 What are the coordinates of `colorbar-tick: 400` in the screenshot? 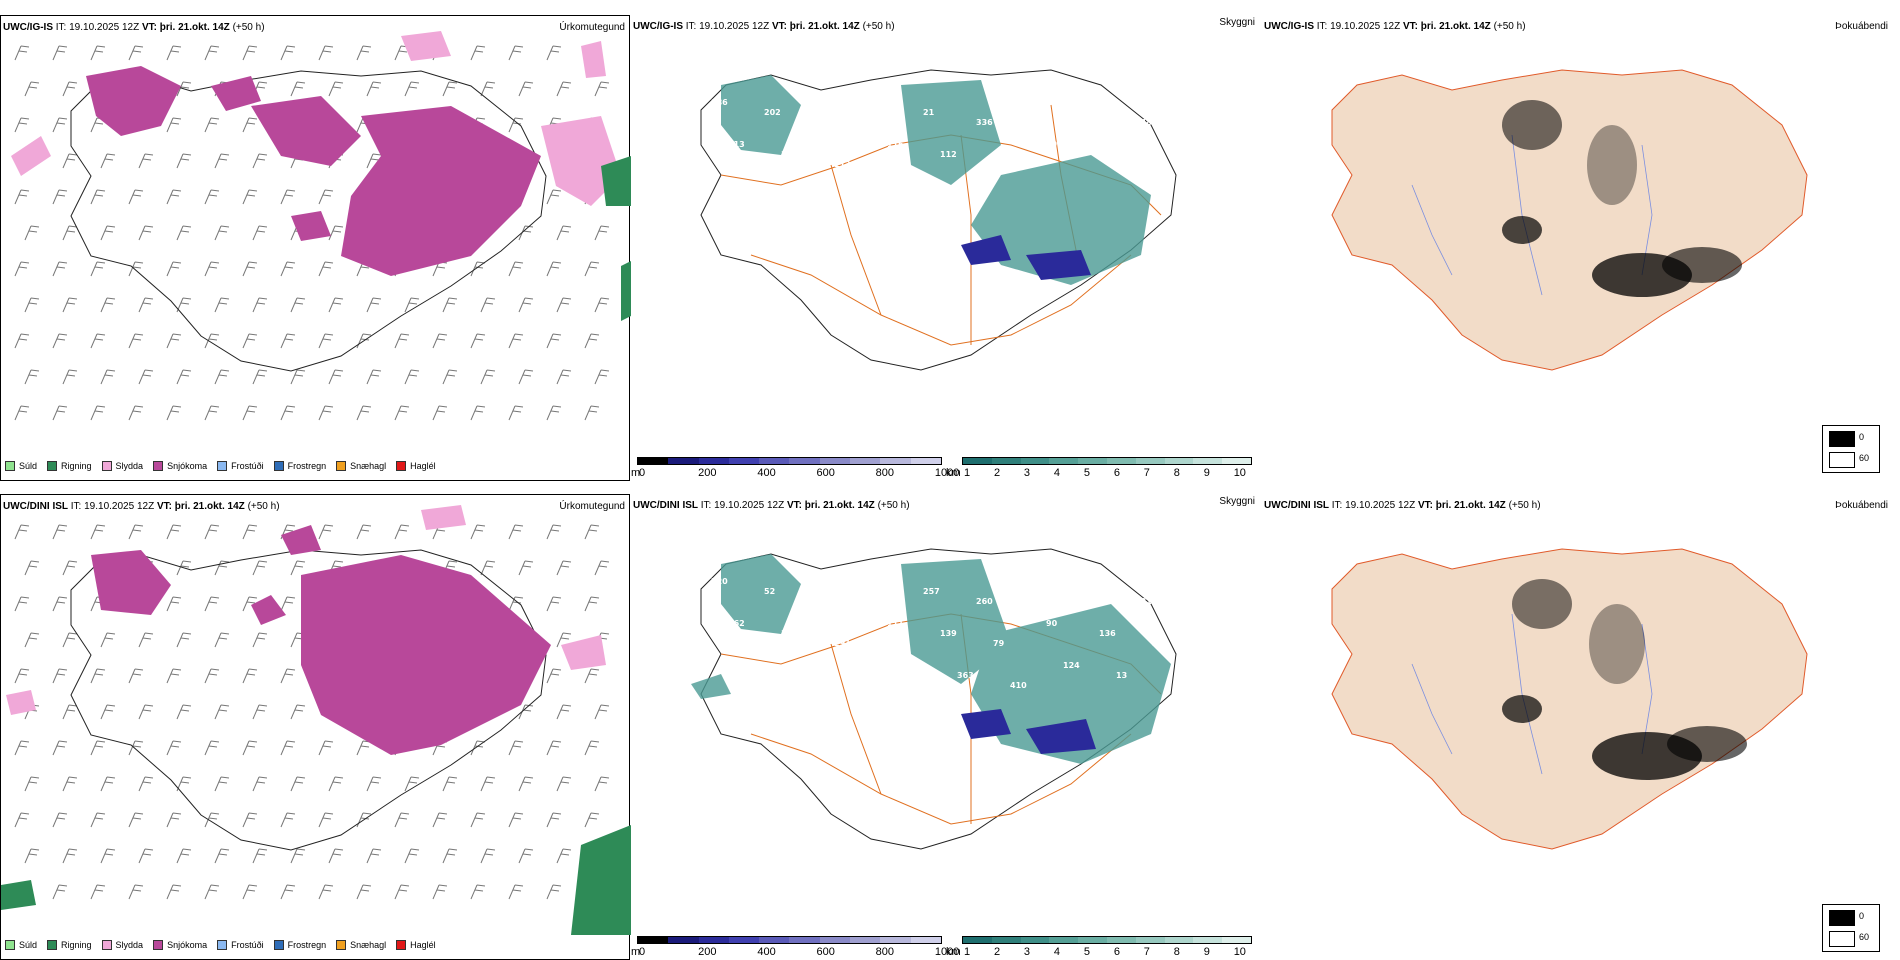 It's located at (766, 473).